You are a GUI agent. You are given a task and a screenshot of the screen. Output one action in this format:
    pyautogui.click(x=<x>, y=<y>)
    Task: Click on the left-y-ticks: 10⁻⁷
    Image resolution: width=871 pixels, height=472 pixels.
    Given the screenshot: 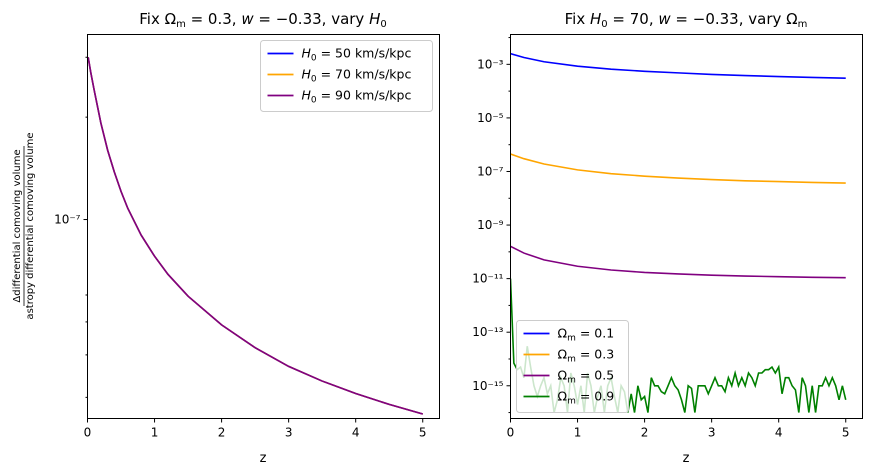 What is the action you would take?
    pyautogui.click(x=71, y=227)
    